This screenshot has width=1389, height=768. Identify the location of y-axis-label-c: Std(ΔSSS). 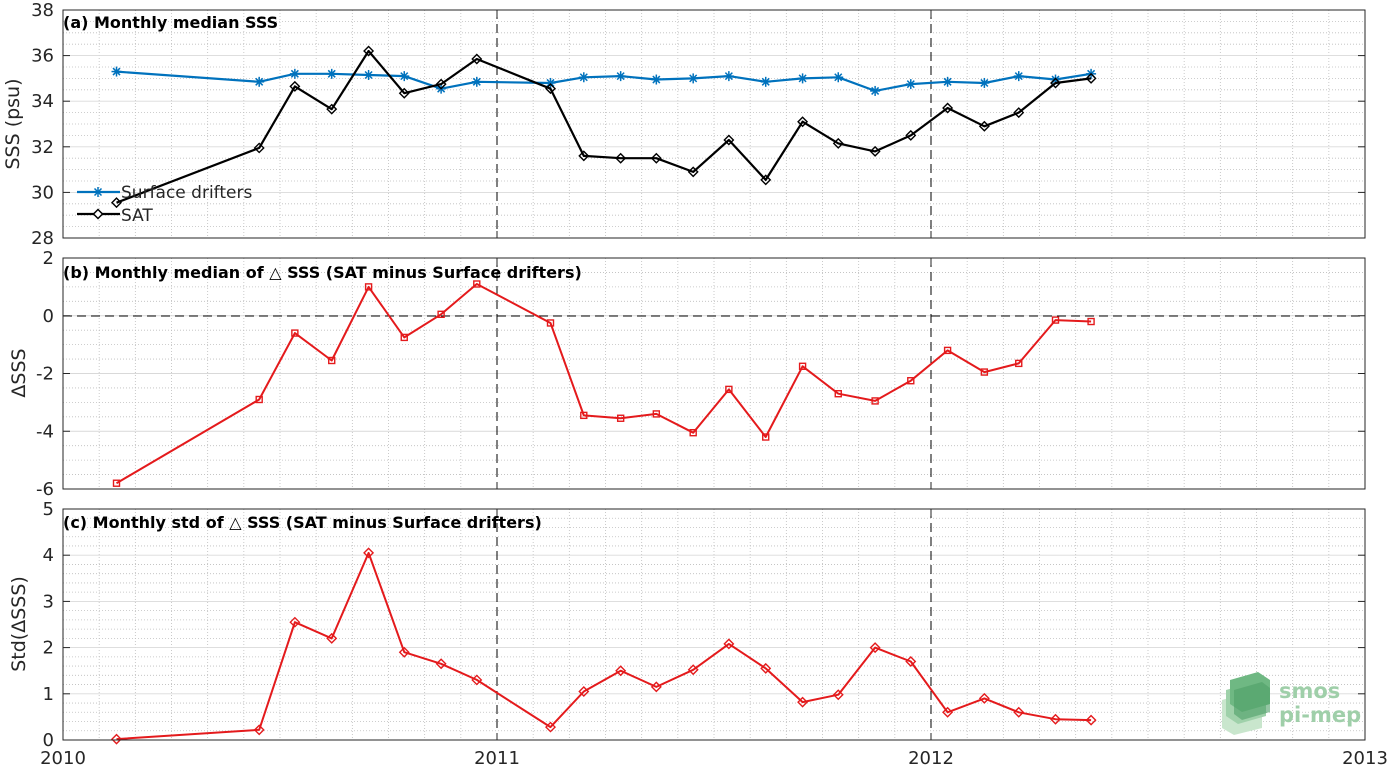
(19, 624).